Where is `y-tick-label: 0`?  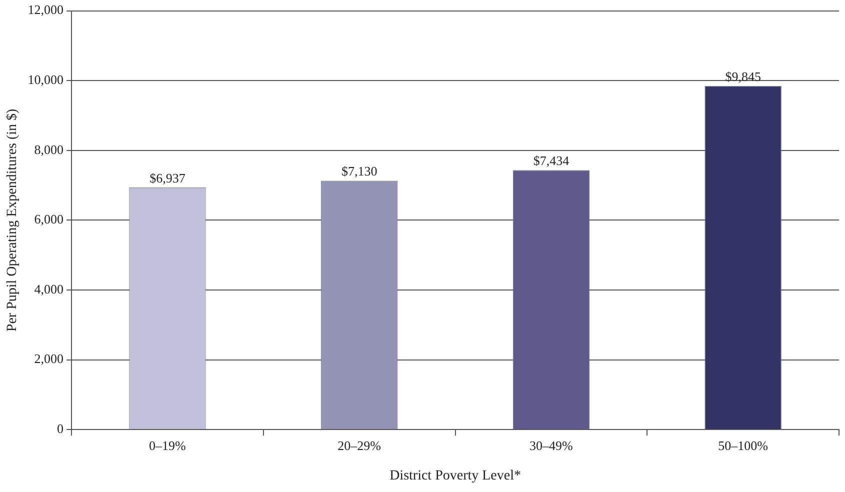 y-tick-label: 0 is located at coordinates (60, 428).